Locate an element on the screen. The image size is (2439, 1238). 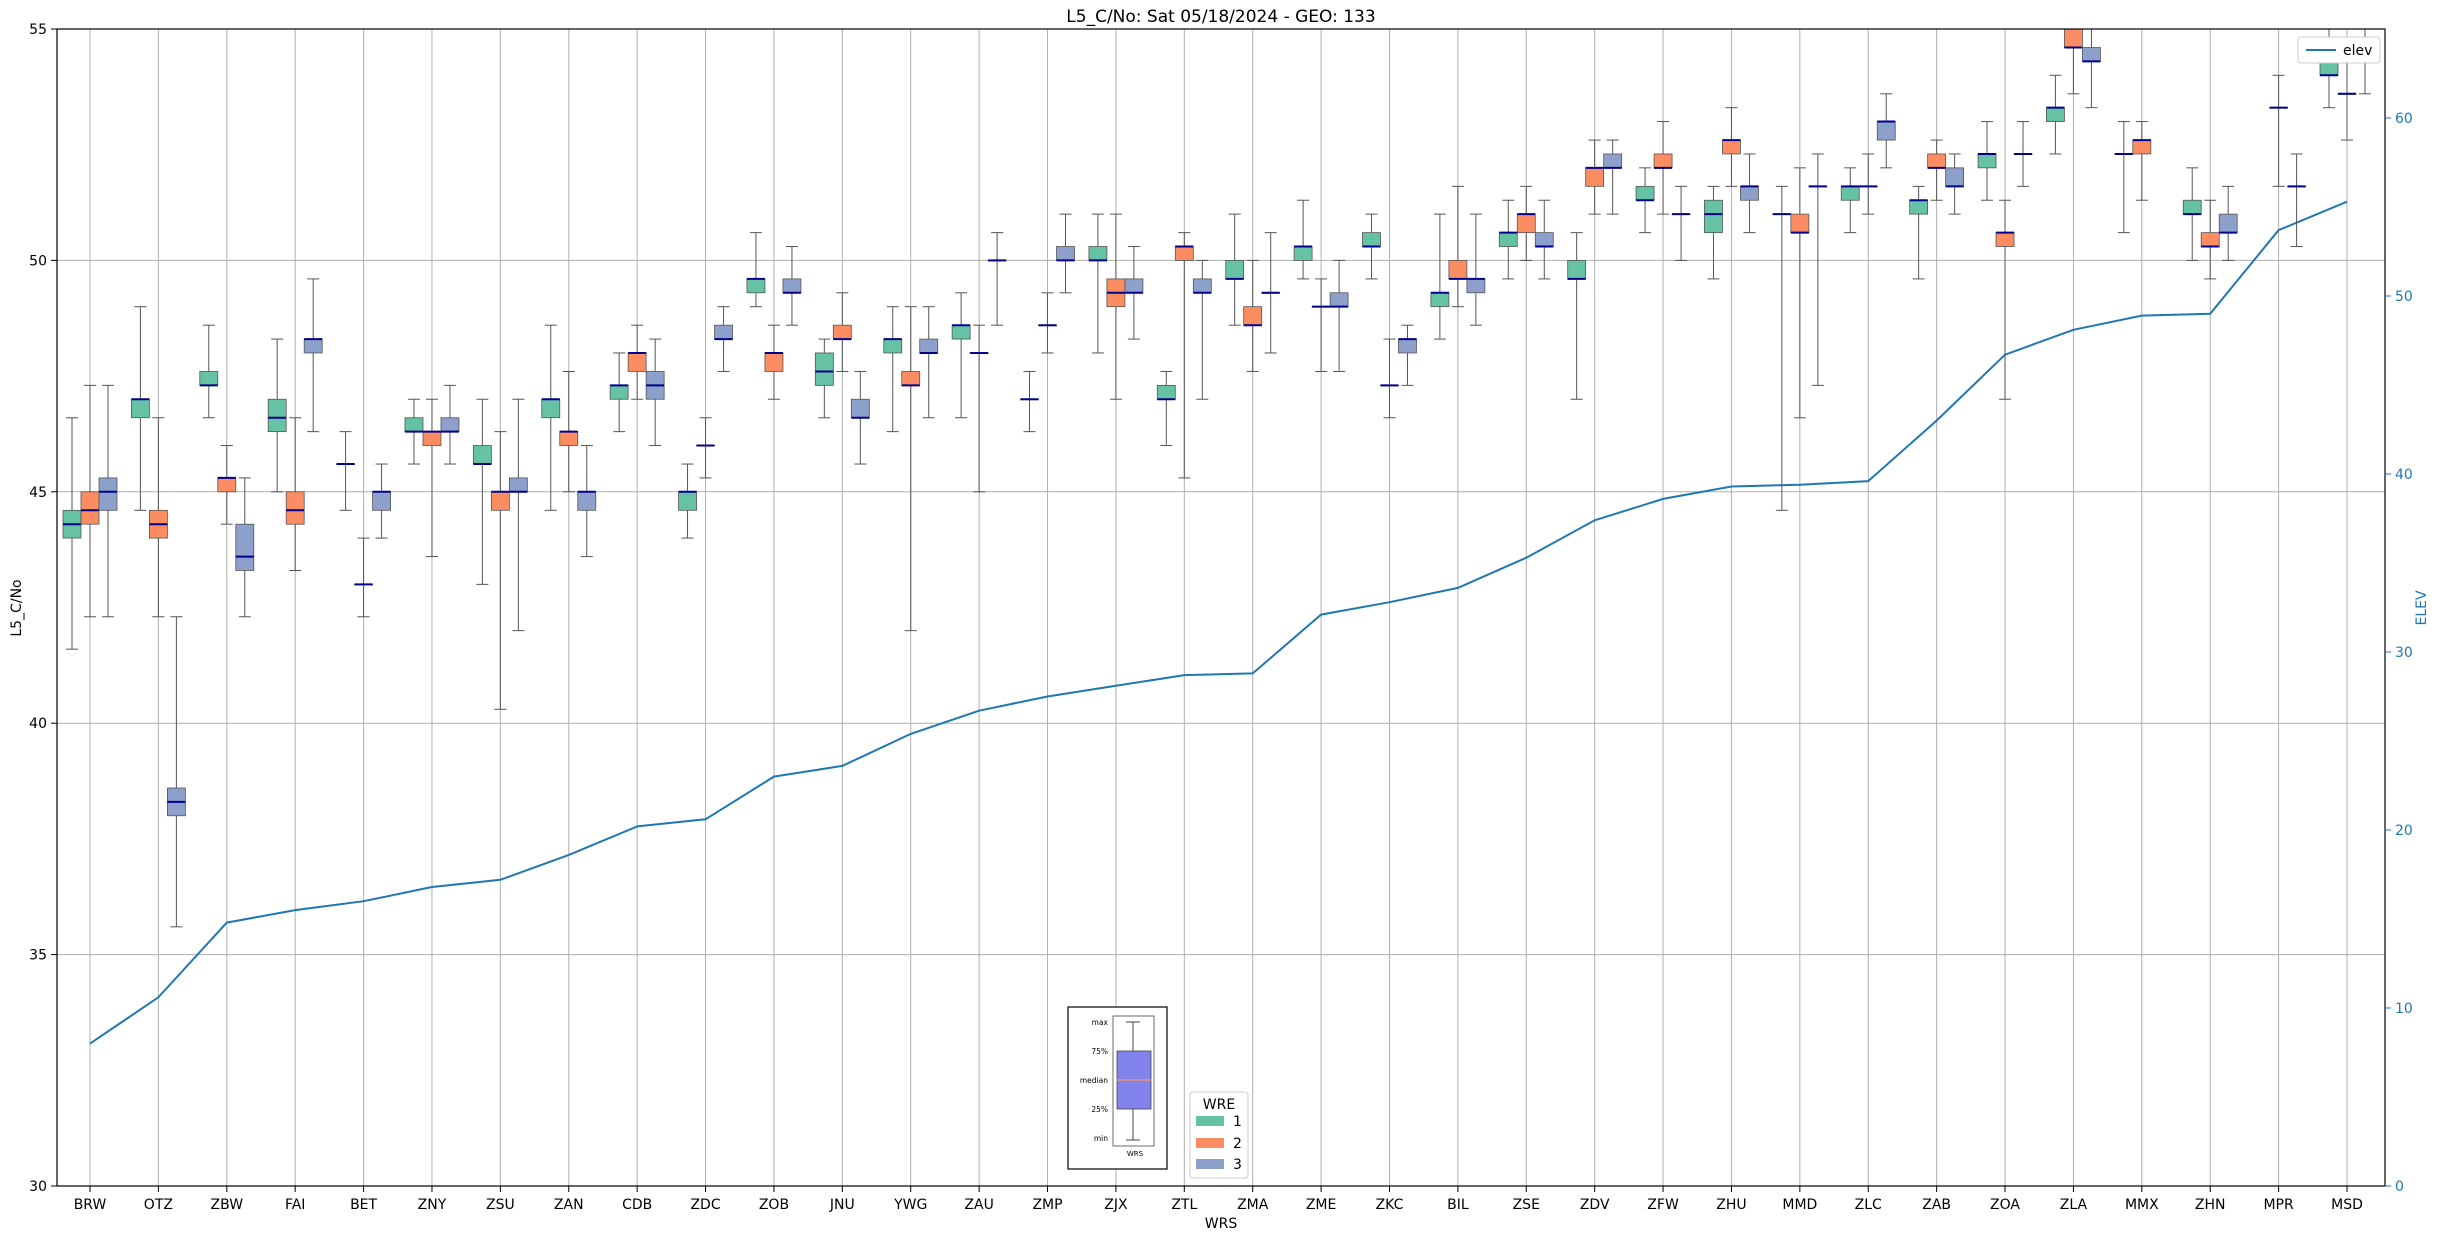
box-zjx-wre3 is located at coordinates (1134, 293).